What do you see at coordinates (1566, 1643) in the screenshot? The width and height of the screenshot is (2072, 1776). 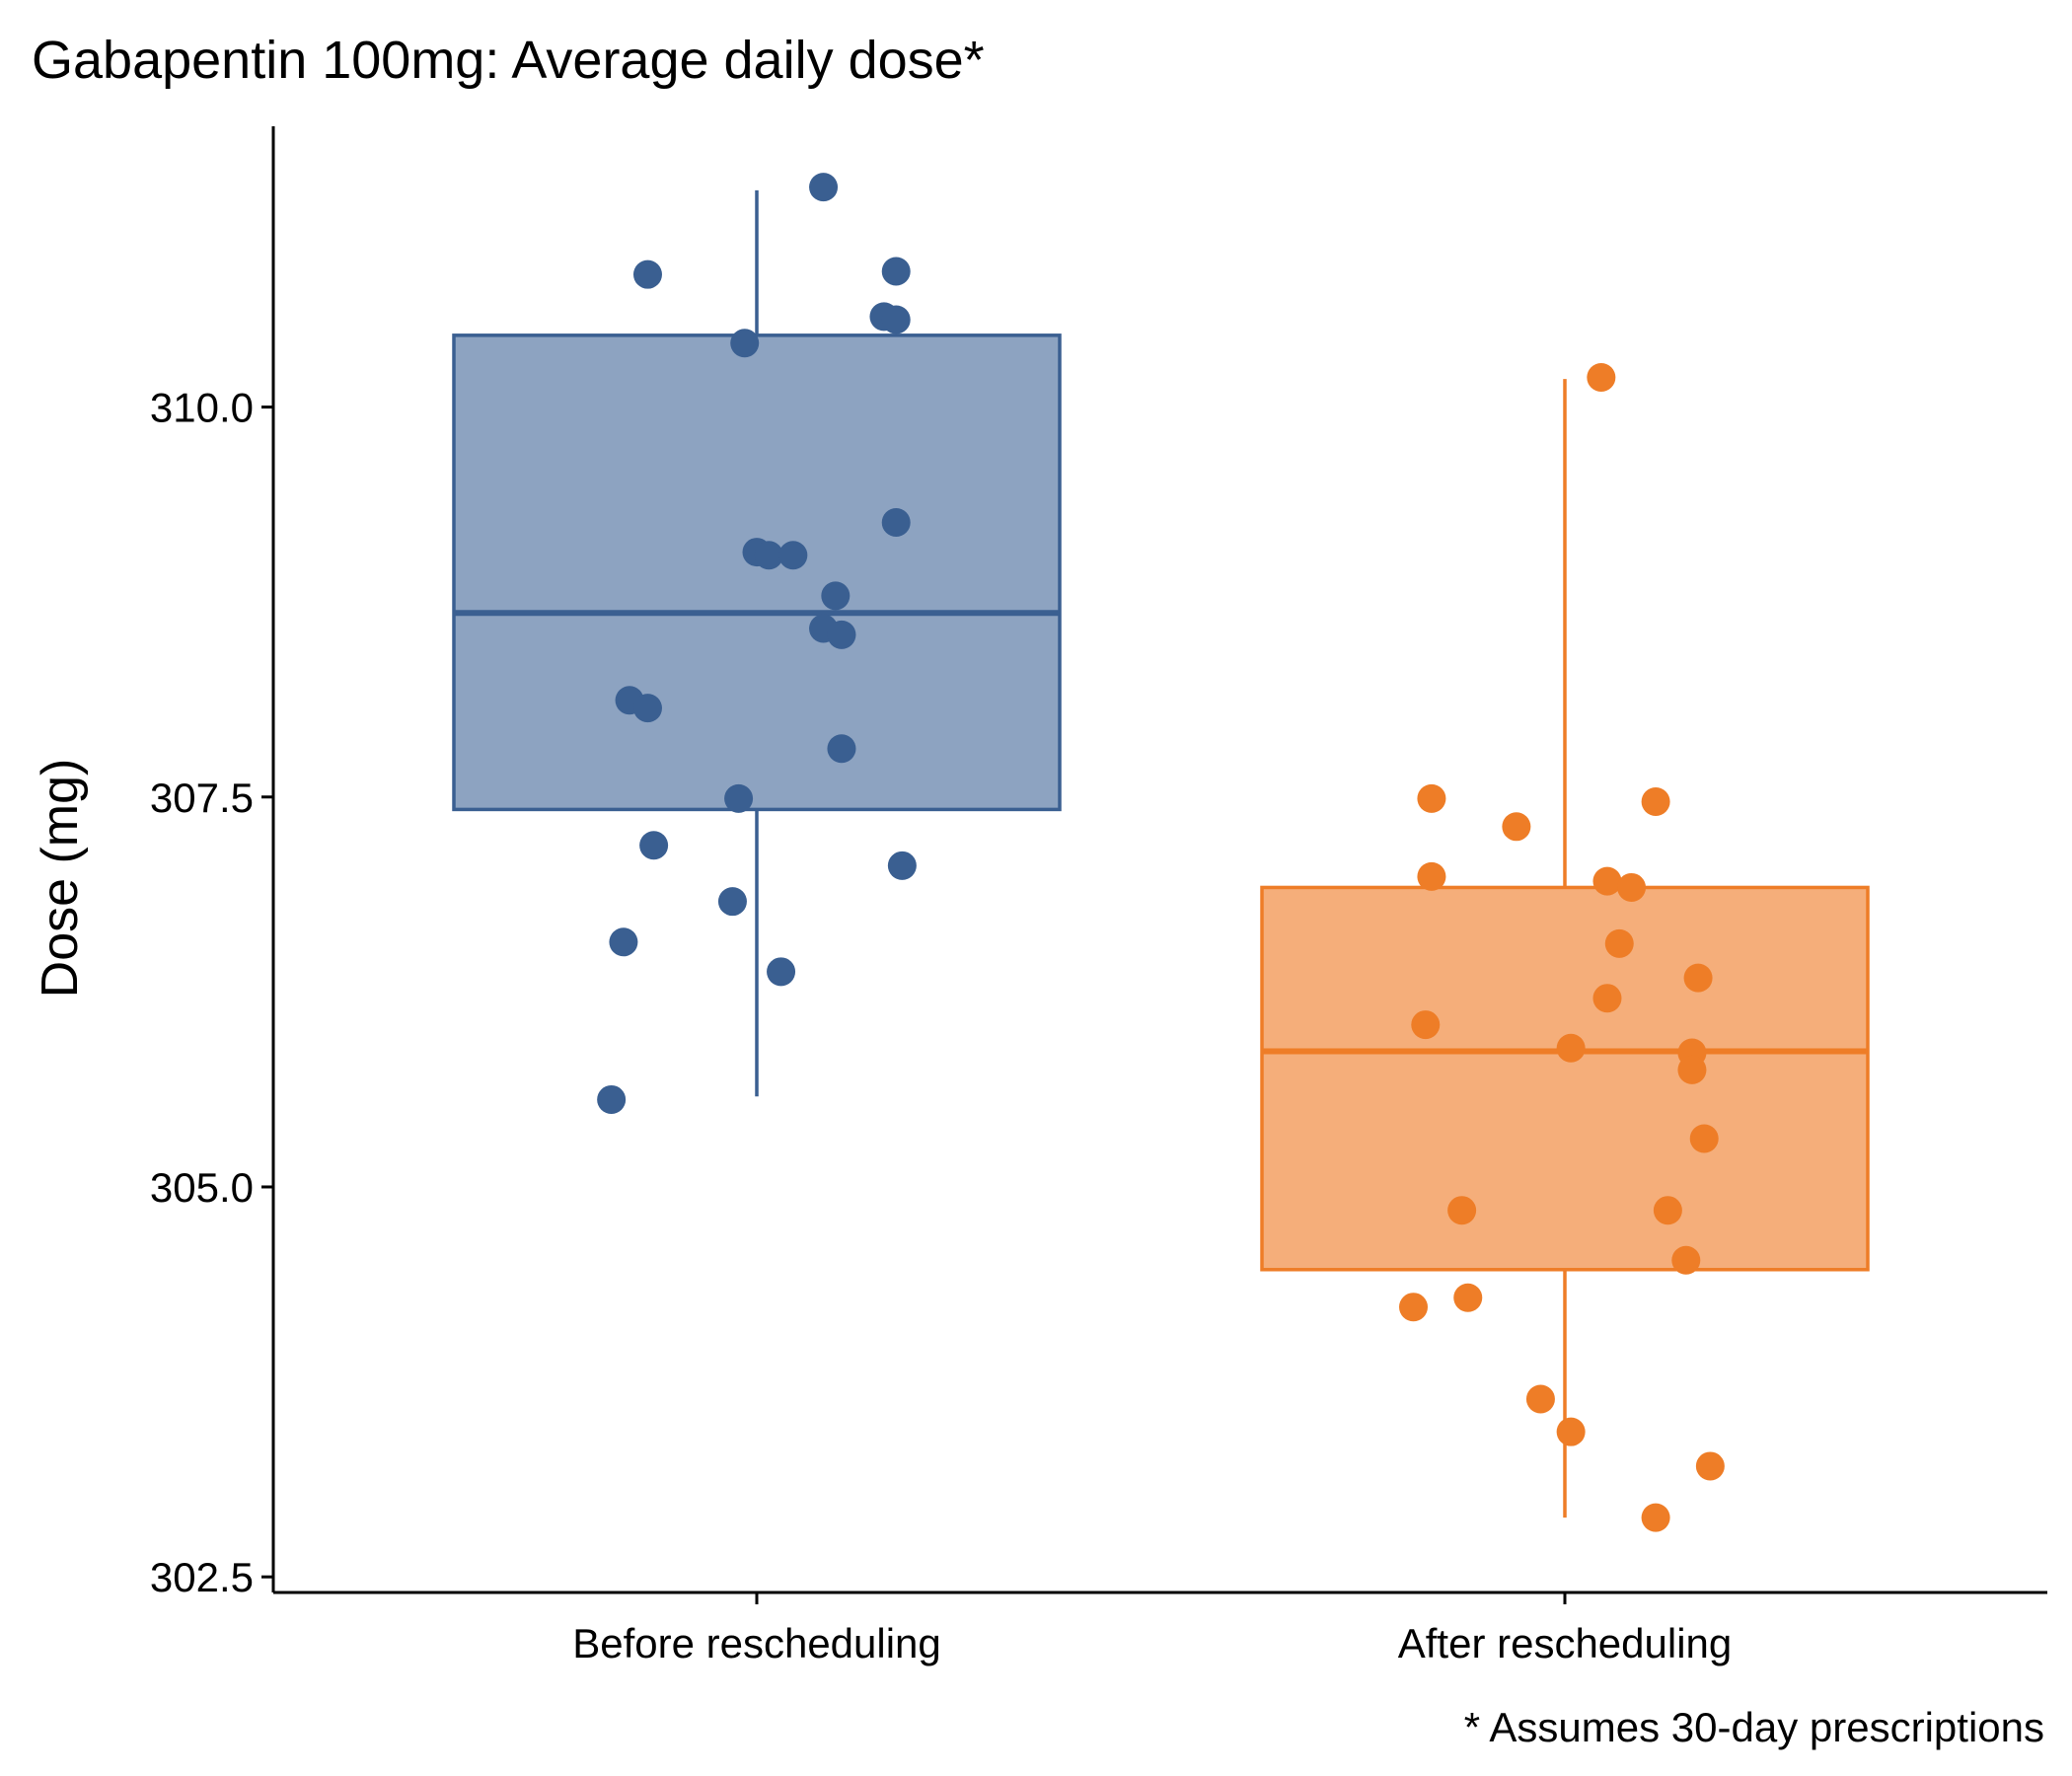 I see `x-tick-label: After rescheduling` at bounding box center [1566, 1643].